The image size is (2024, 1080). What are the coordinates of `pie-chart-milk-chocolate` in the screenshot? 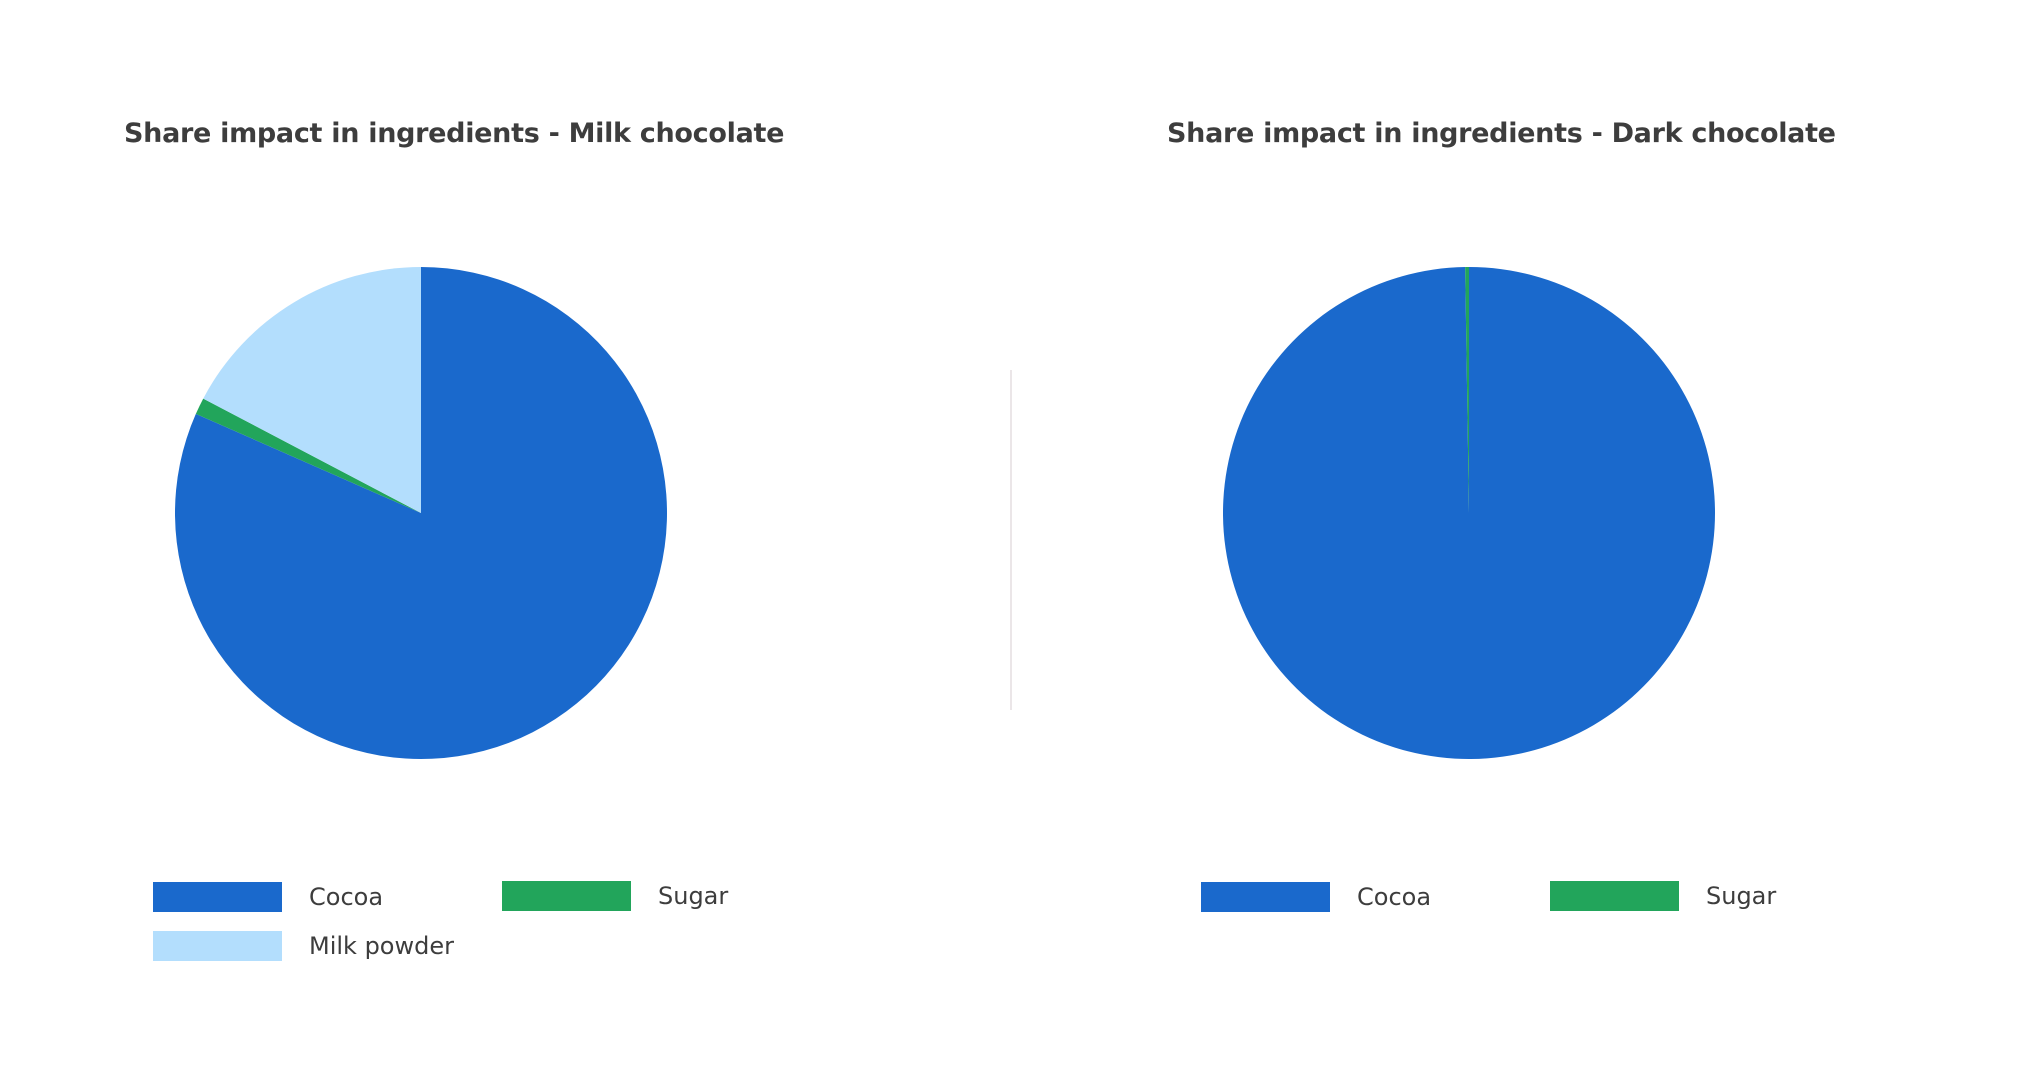 It's located at (421, 513).